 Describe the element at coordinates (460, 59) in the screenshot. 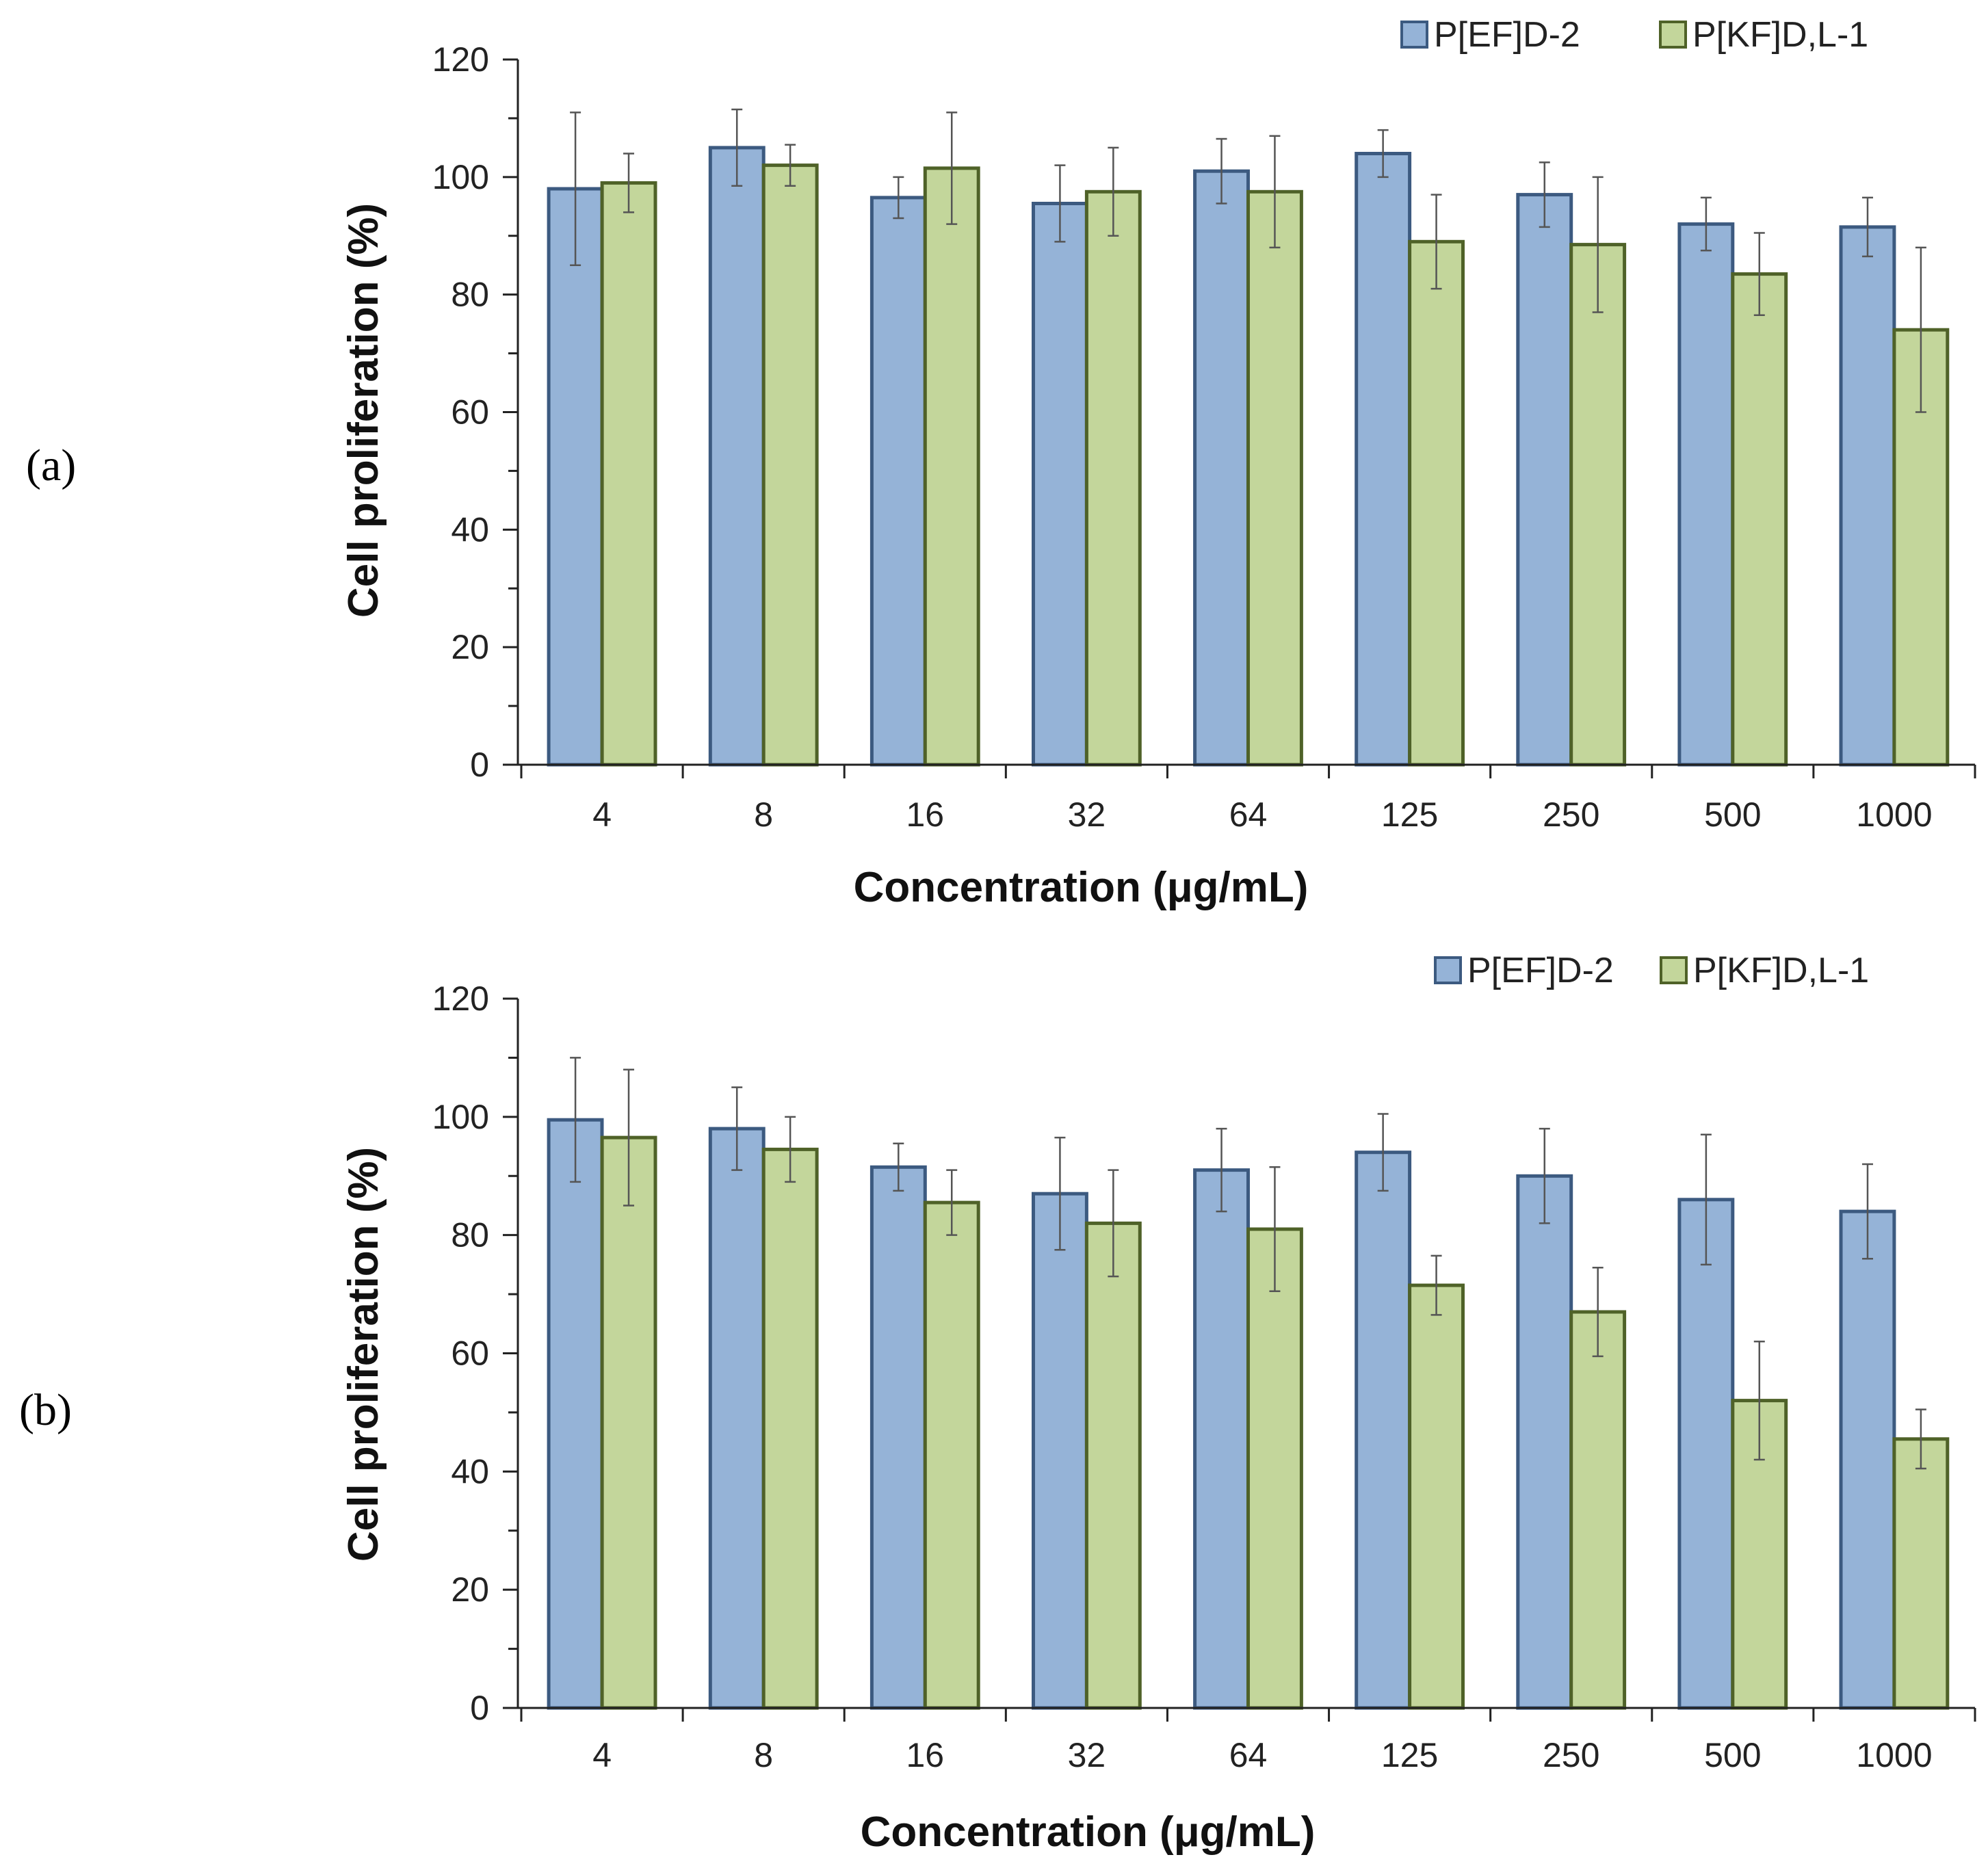

I see `y-tick-label-120: 120` at that location.